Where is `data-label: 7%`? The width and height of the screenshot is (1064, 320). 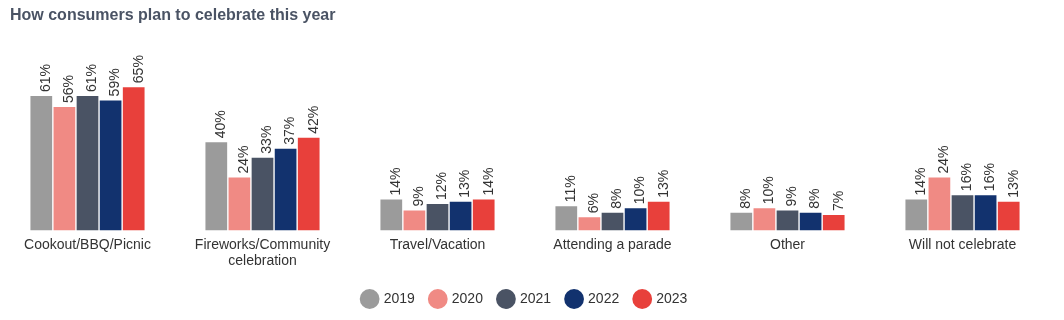 data-label: 7% is located at coordinates (837, 200).